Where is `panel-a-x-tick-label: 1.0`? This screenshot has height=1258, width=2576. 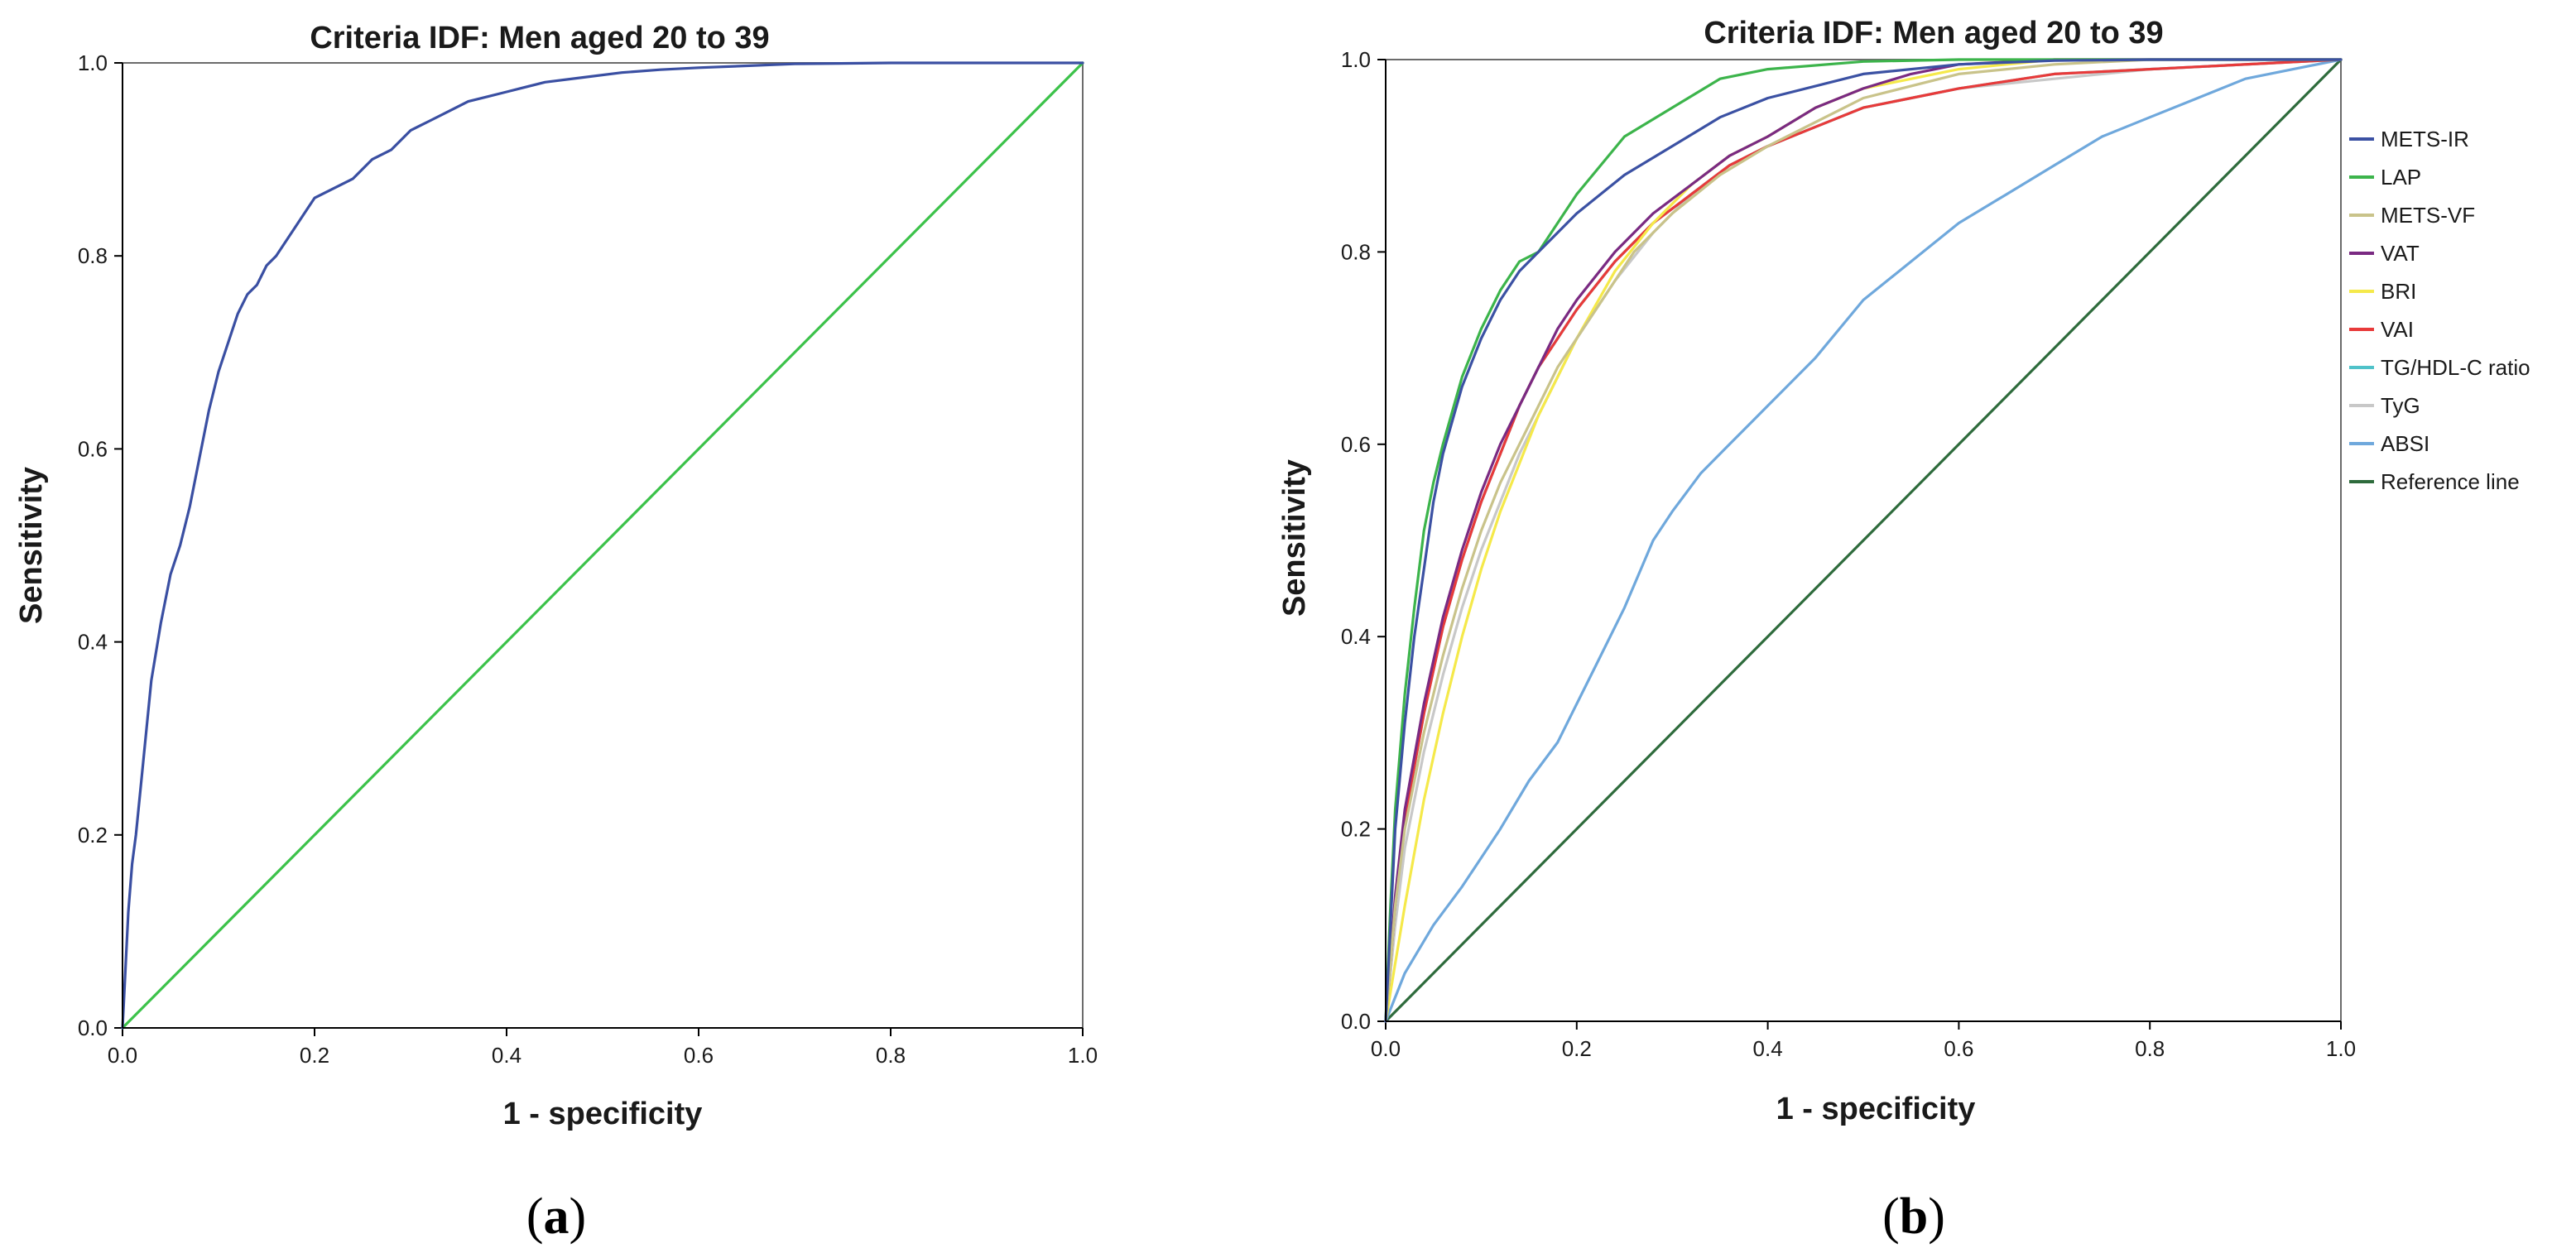 panel-a-x-tick-label: 1.0 is located at coordinates (1083, 1055).